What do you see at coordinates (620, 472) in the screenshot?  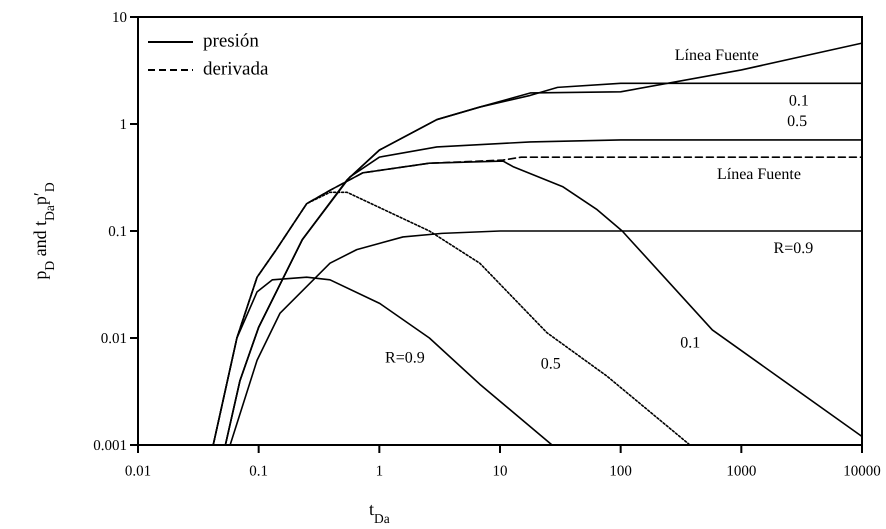 I see `x-tick-label: 100` at bounding box center [620, 472].